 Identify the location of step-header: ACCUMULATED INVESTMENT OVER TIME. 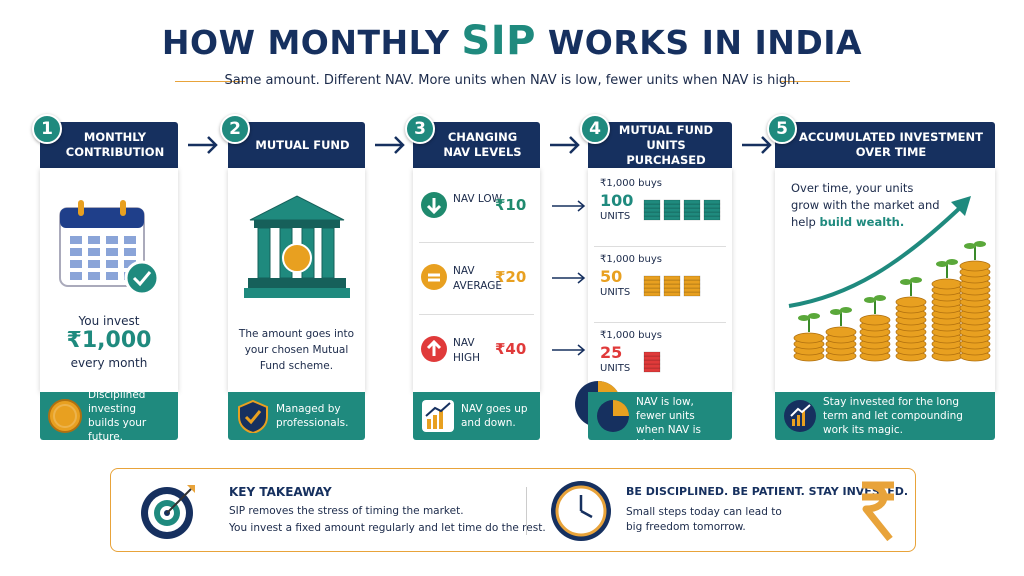
(885, 145).